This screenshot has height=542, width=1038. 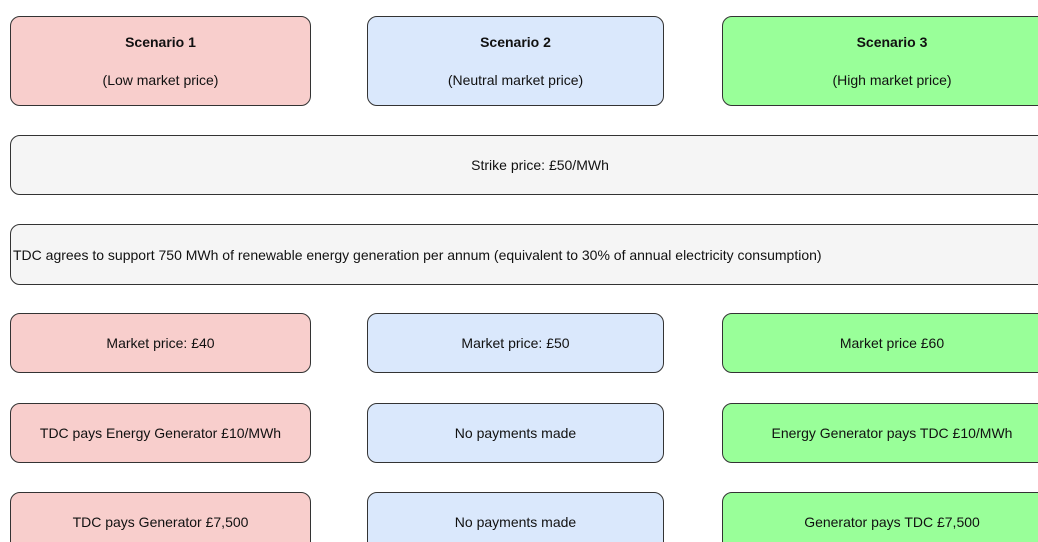 I want to click on scenario-title: Scenario 3, so click(x=892, y=42).